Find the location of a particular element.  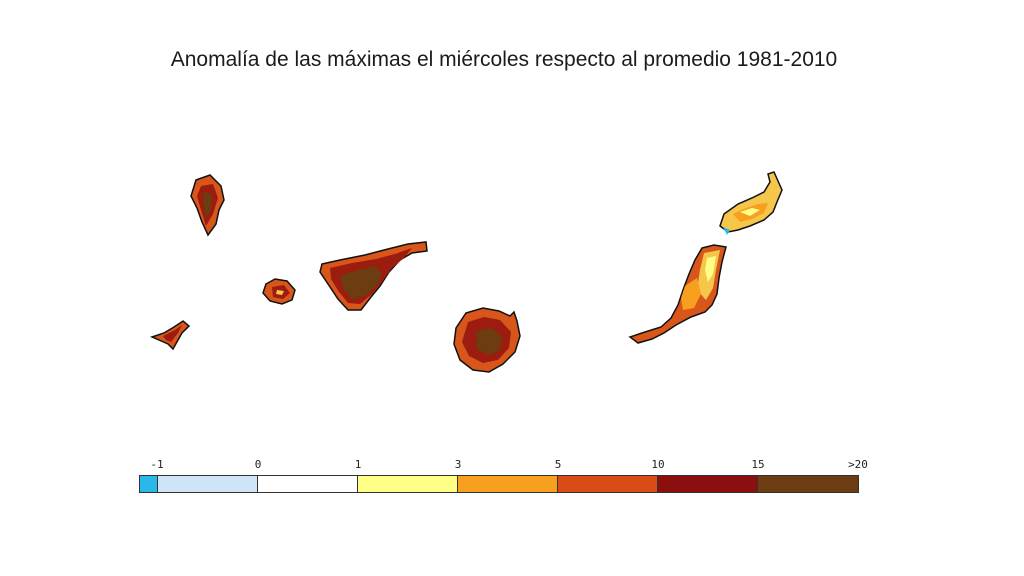

island-la-gomera is located at coordinates (279, 291).